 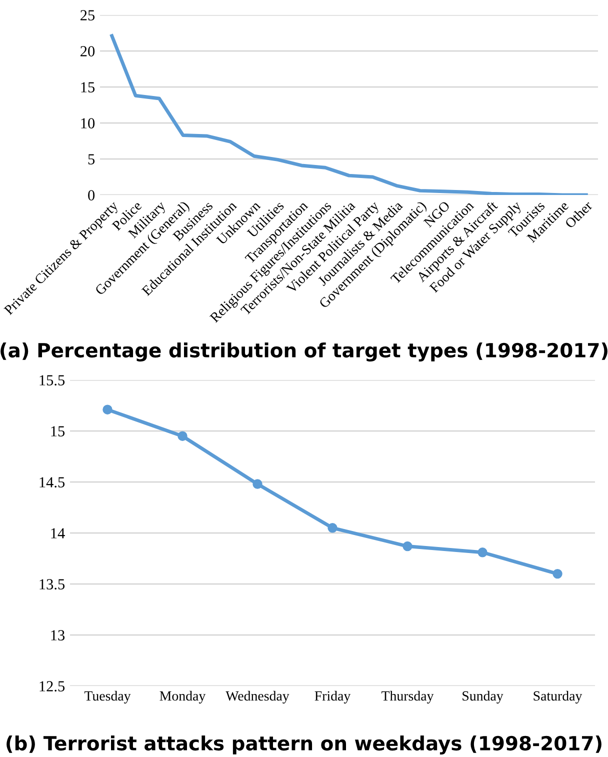 What do you see at coordinates (91, 159) in the screenshot?
I see `y-tick-label: 5` at bounding box center [91, 159].